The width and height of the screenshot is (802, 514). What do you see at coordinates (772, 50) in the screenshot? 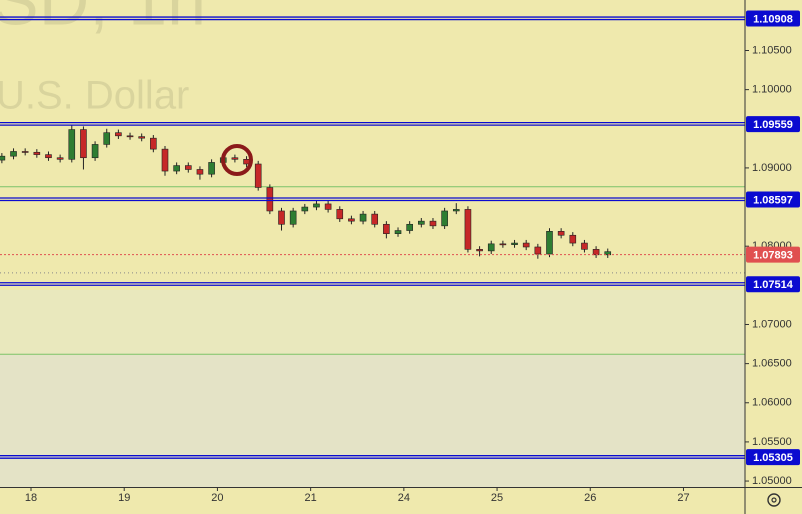
I see `y-tick-label: 1.10500` at bounding box center [772, 50].